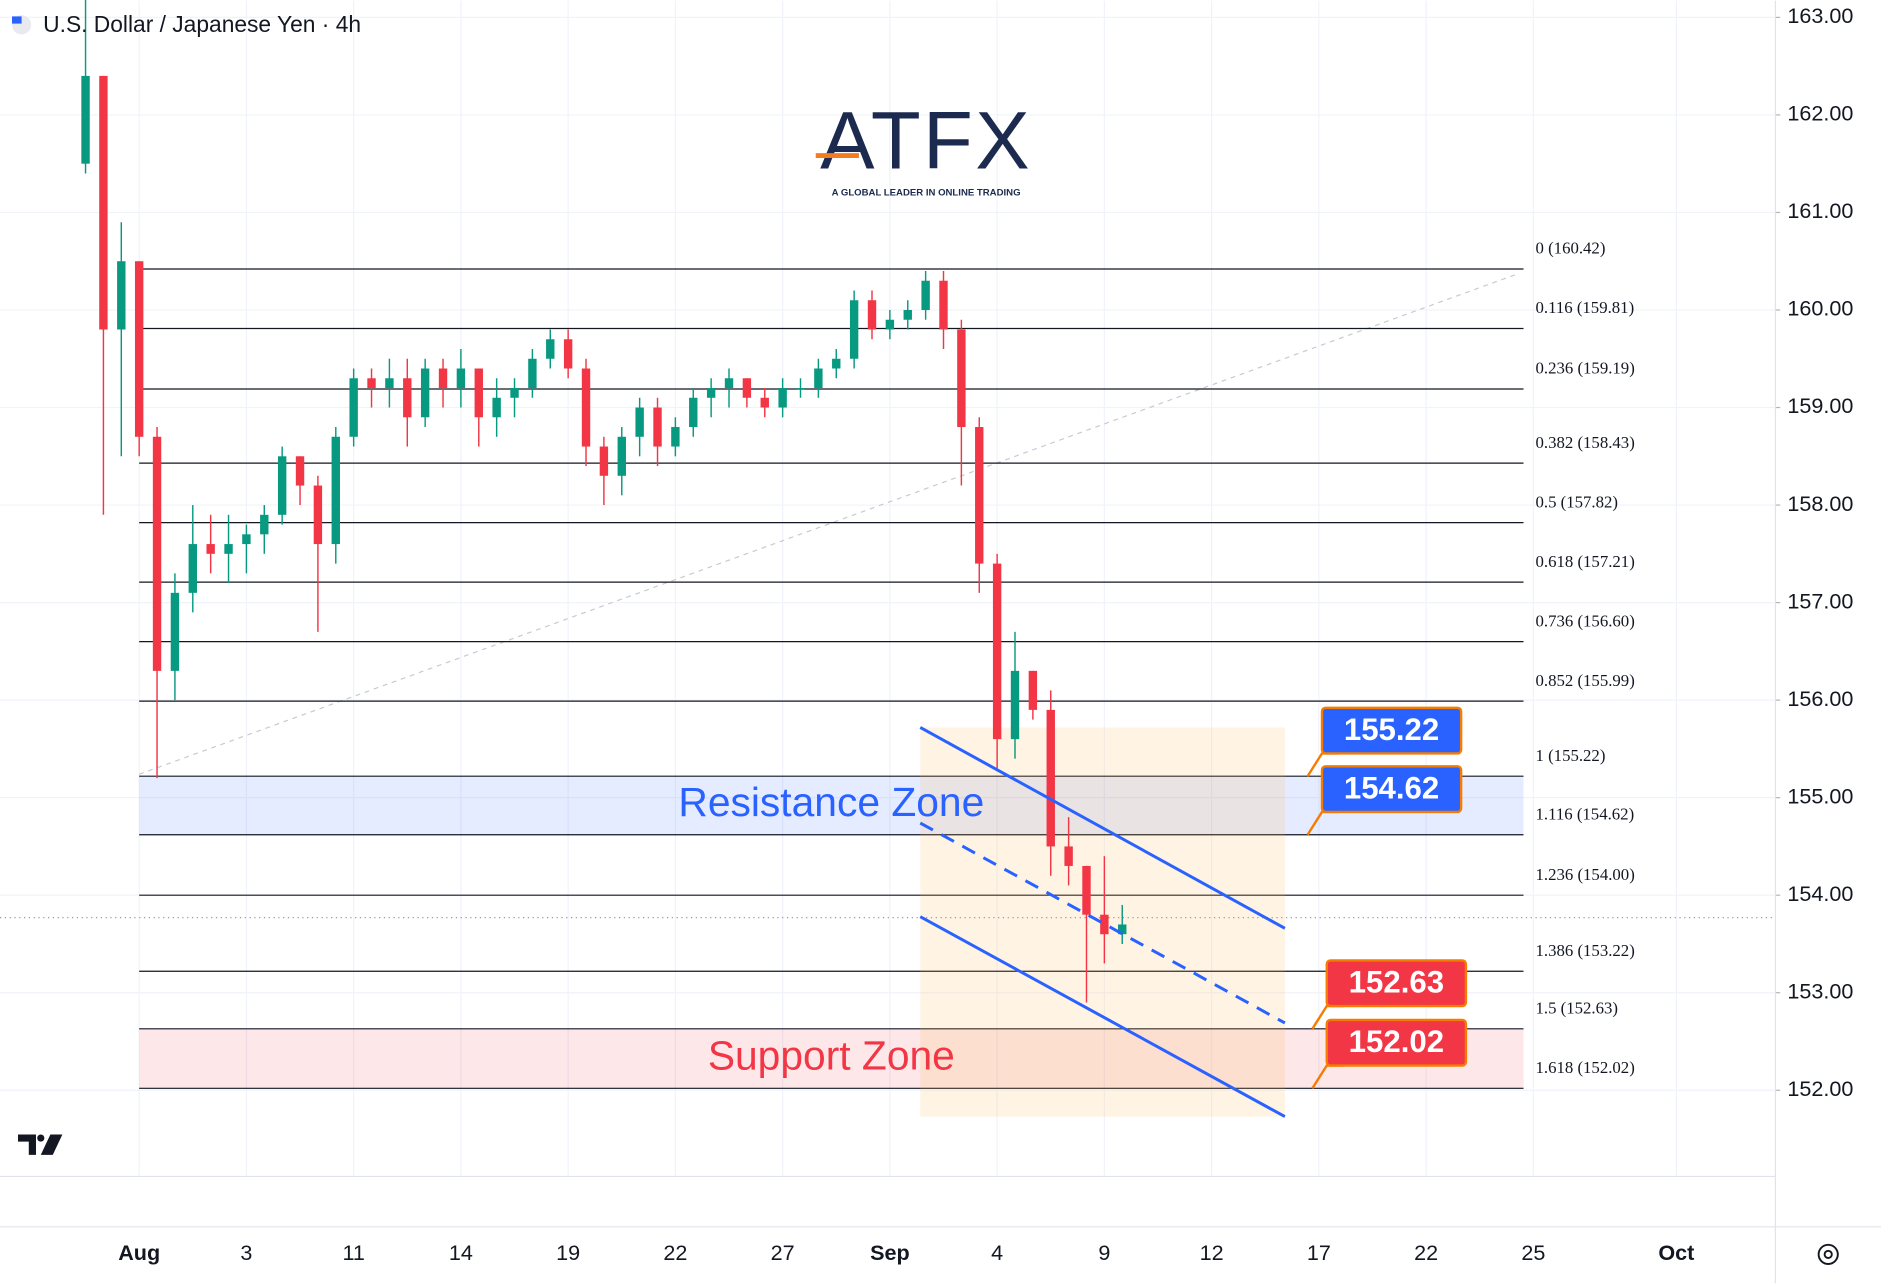  I want to click on x-tick-label: 11, so click(353, 1252).